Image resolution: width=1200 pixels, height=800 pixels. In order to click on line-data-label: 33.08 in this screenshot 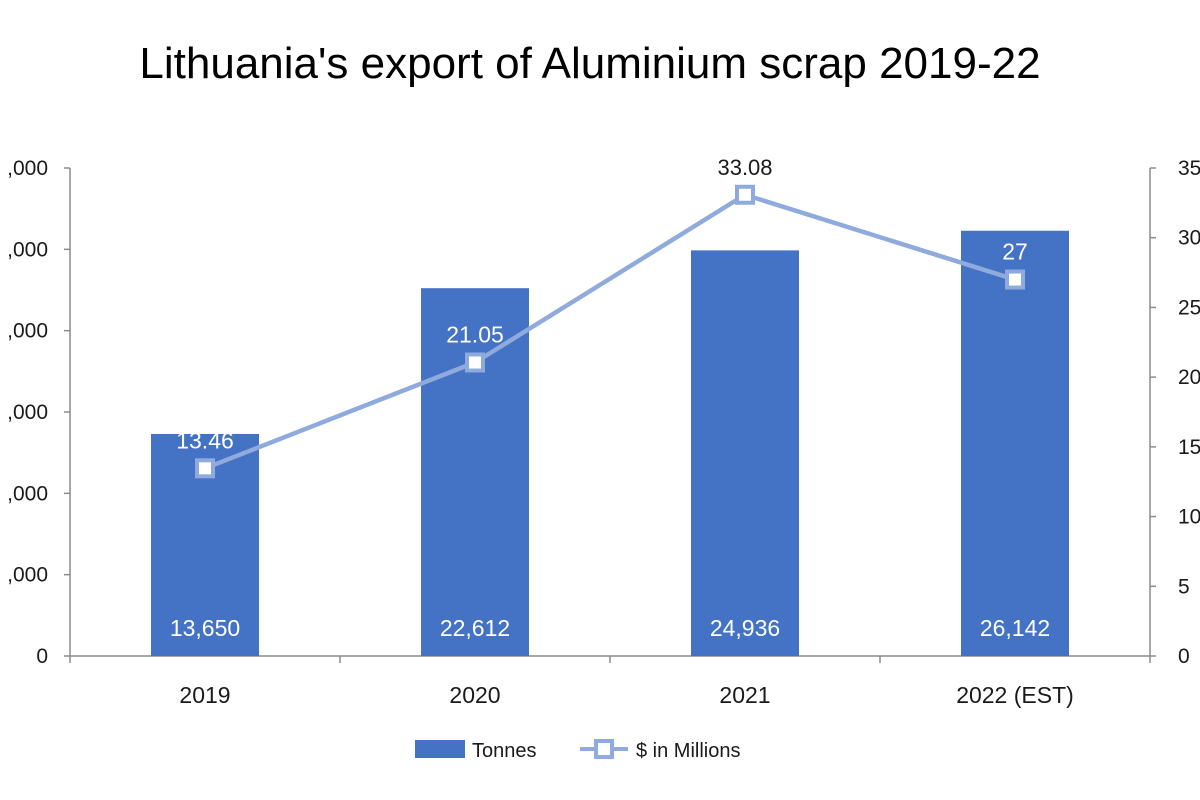, I will do `click(744, 167)`.